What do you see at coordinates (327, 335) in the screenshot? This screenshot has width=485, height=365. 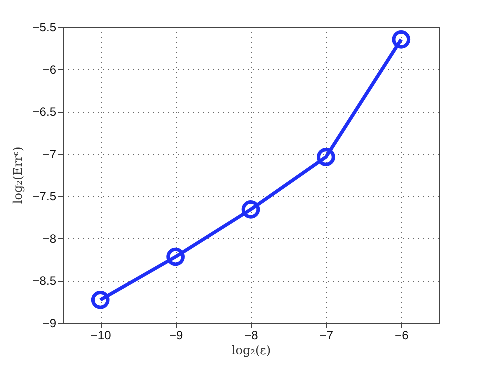 I see `x-tick-label: −7` at bounding box center [327, 335].